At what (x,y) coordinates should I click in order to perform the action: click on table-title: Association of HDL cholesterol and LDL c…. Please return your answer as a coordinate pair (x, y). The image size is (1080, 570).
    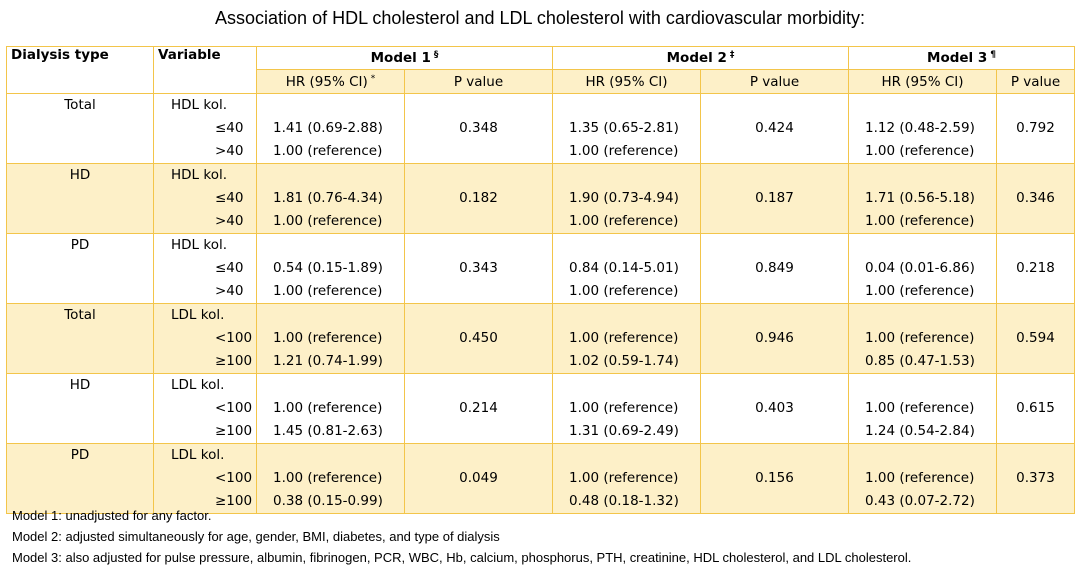
    Looking at the image, I should click on (540, 18).